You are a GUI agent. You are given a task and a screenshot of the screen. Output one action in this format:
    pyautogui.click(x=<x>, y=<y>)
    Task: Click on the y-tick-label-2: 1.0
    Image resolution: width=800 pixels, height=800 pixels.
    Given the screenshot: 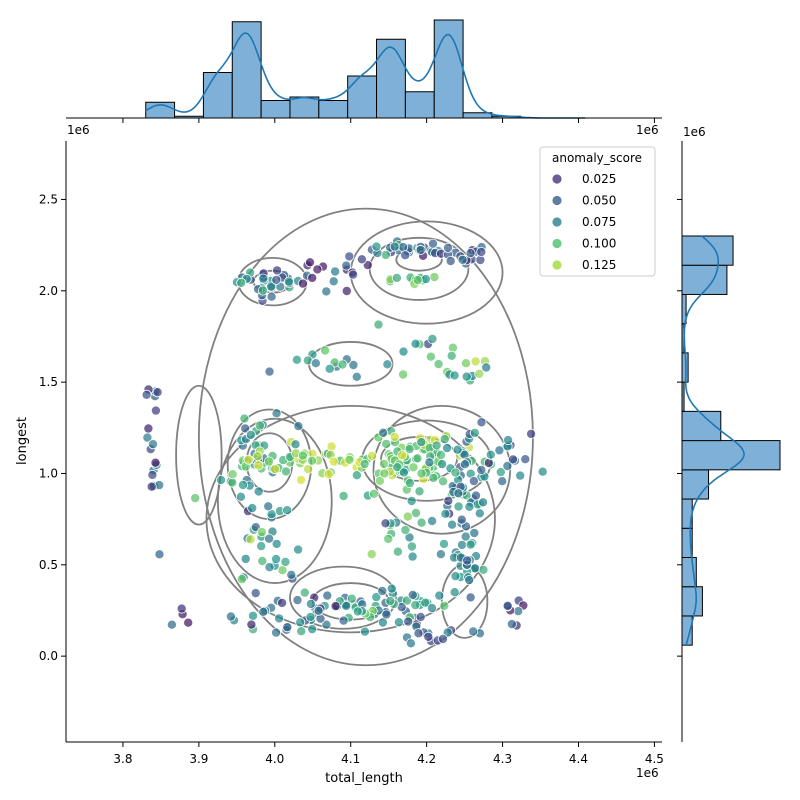 What is the action you would take?
    pyautogui.click(x=48, y=473)
    